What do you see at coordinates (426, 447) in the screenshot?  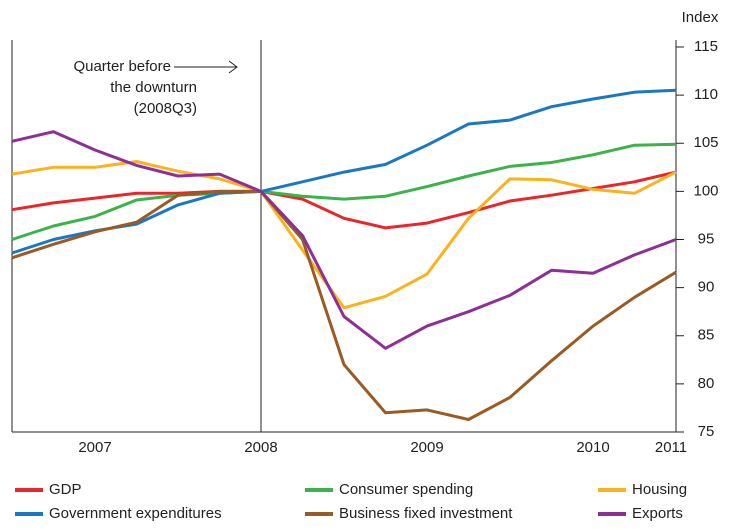 I see `x-tick-label: 2009` at bounding box center [426, 447].